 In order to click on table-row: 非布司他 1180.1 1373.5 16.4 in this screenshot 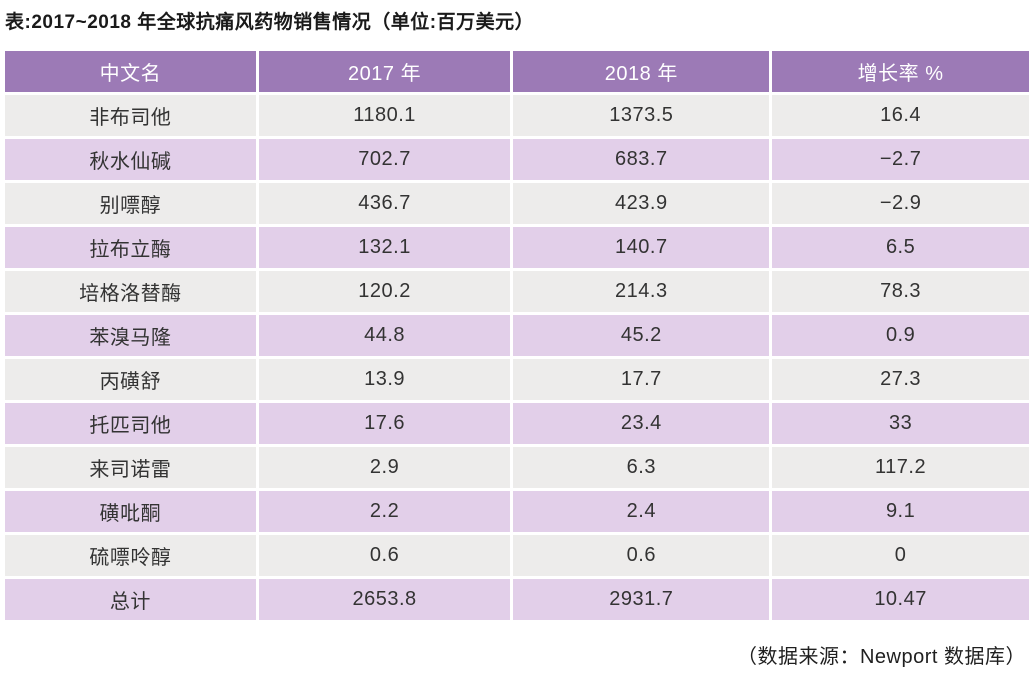, I will do `click(517, 115)`.